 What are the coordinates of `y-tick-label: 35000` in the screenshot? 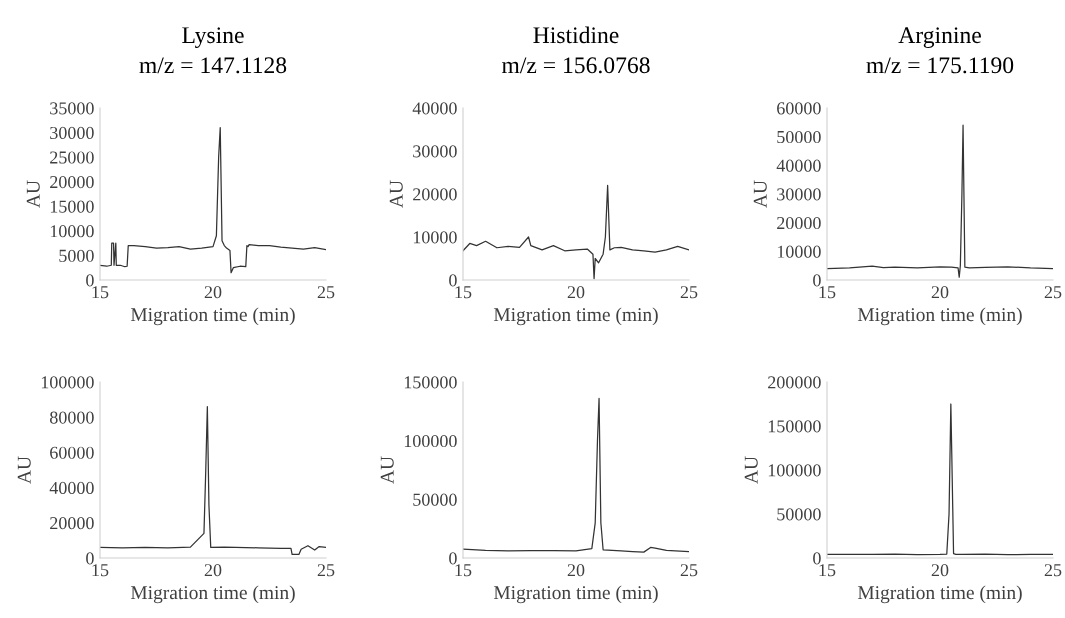 It's located at (72, 108).